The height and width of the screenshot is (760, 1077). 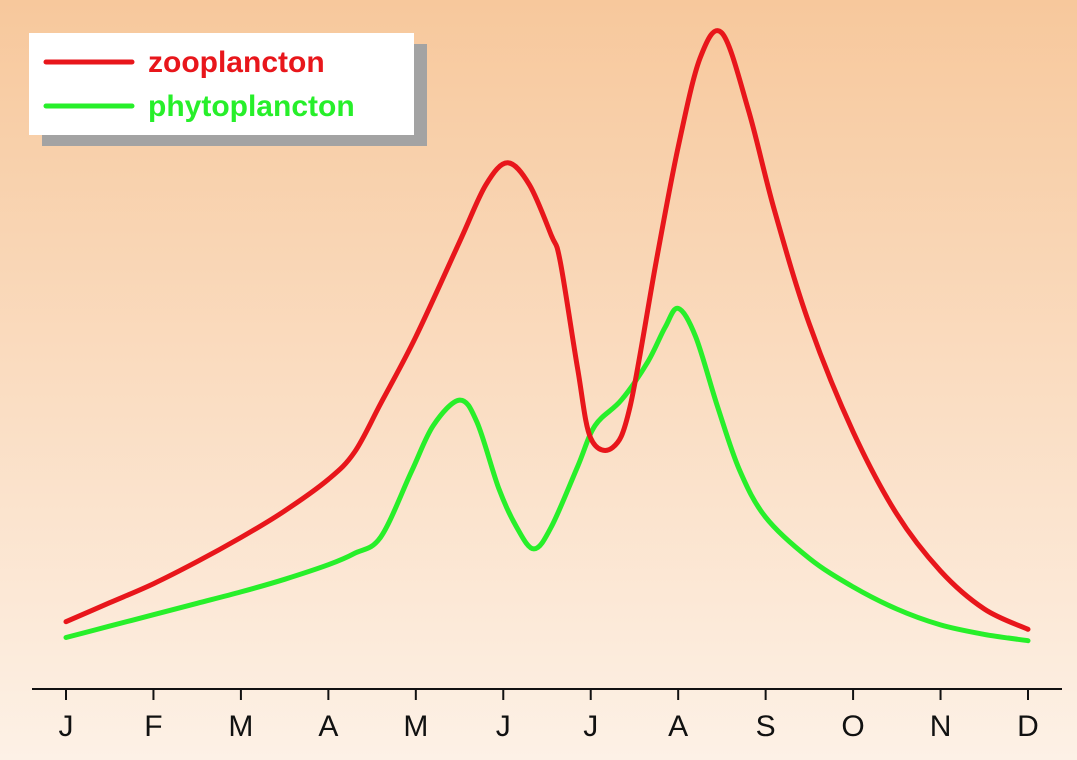 I want to click on x-tick-label: F, so click(x=153, y=726).